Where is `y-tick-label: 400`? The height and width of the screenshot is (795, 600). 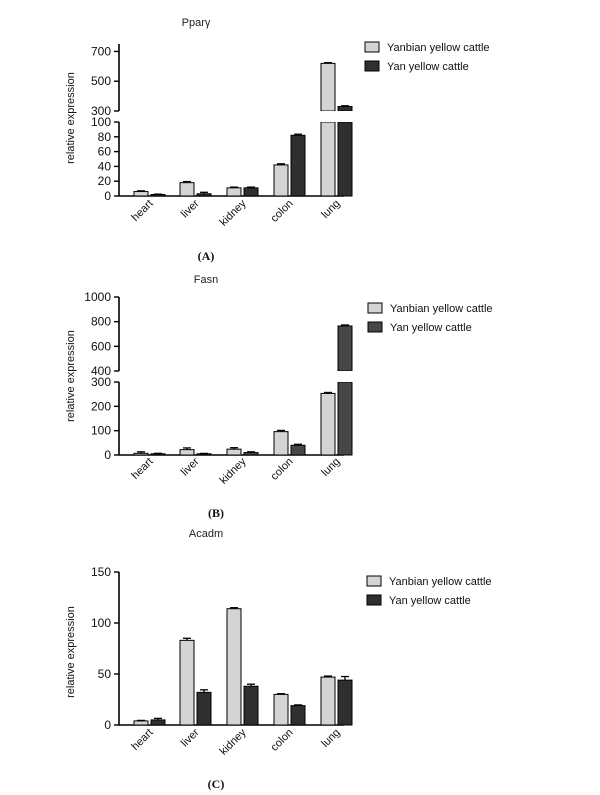 y-tick-label: 400 is located at coordinates (101, 371).